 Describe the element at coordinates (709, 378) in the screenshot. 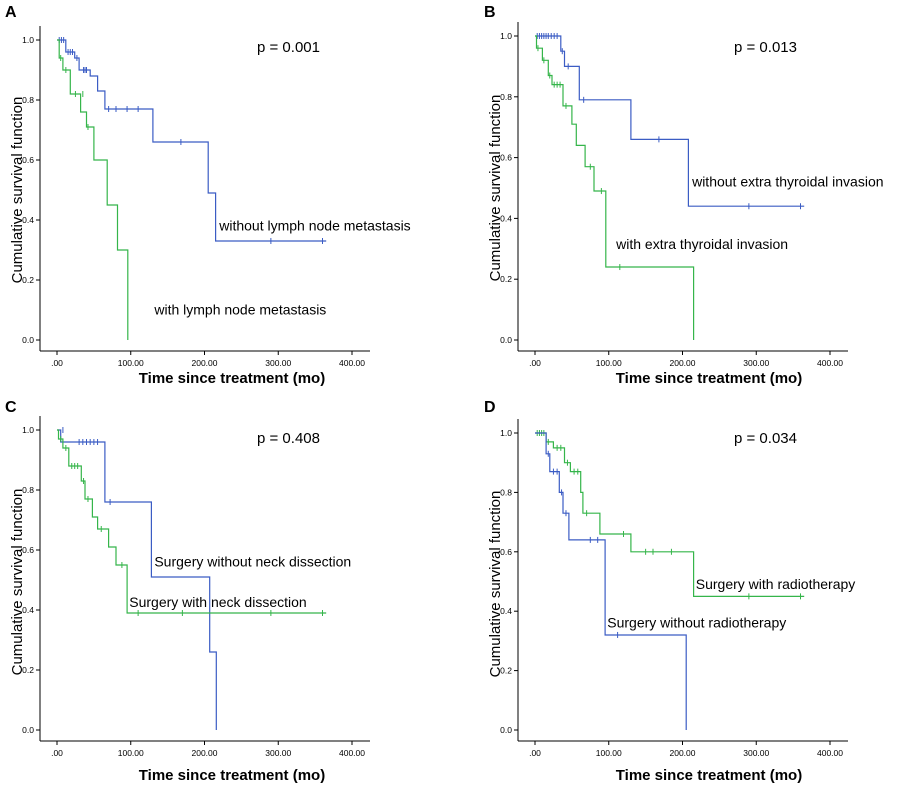

I see `panel-b-x-axis-title: Time since treatment (mo)` at that location.